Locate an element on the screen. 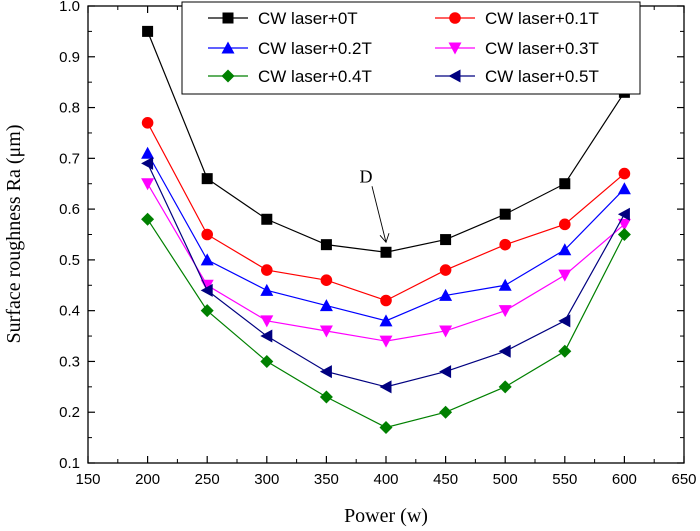 Image resolution: width=700 pixels, height=531 pixels. y-axis-label: Surface roughness Ra (μm) is located at coordinates (14, 234).